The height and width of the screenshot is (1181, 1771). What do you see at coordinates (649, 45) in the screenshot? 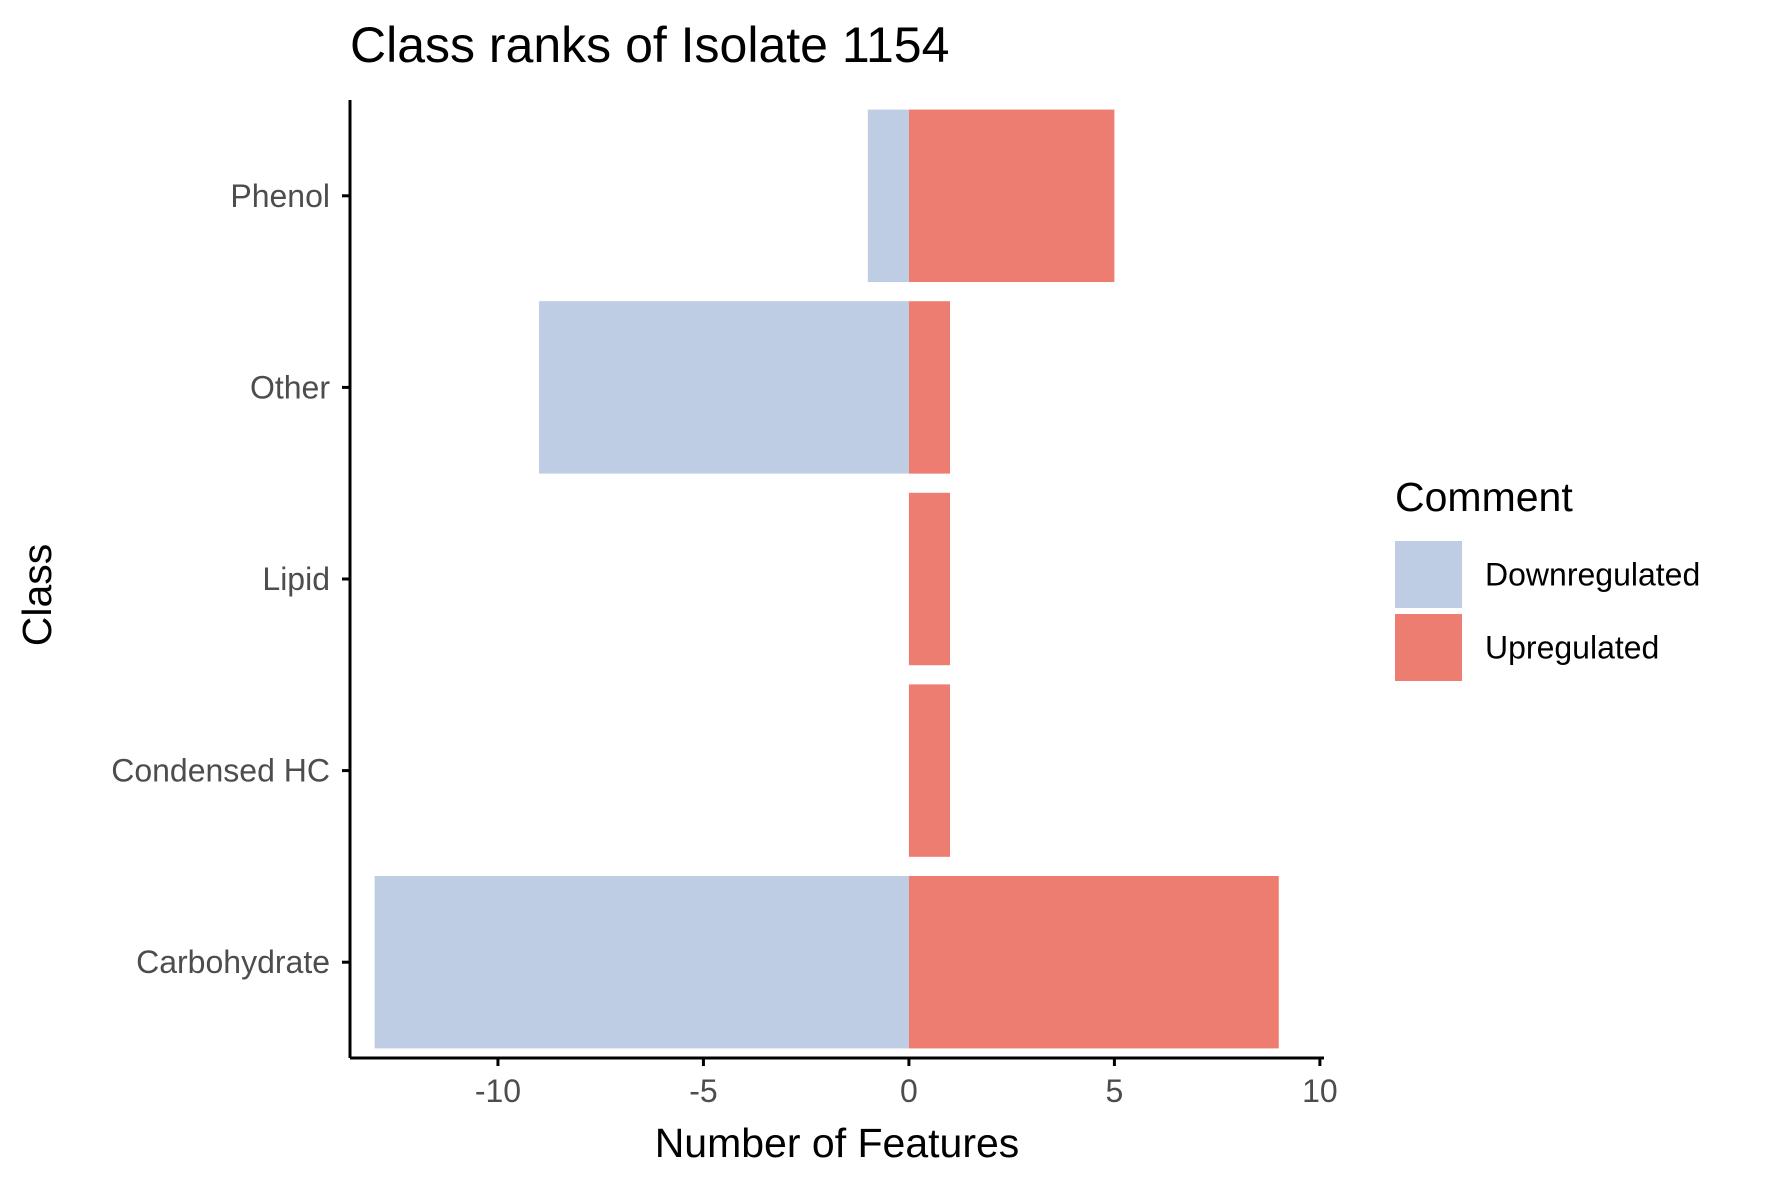
I see `chart-title: Class ranks of Isolate 1154` at bounding box center [649, 45].